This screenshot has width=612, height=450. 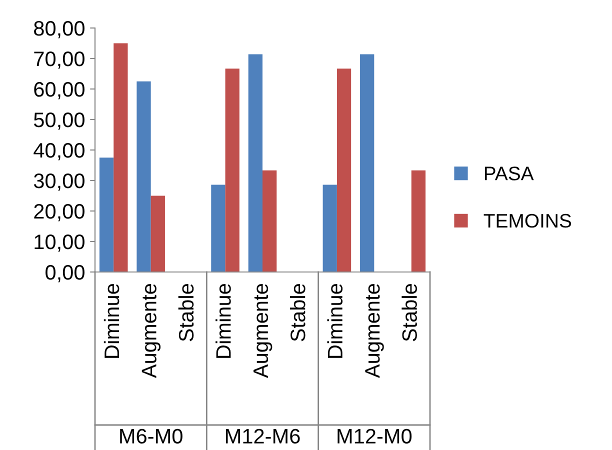 What do you see at coordinates (59, 151) in the screenshot?
I see `y-tick-label: 40,00` at bounding box center [59, 151].